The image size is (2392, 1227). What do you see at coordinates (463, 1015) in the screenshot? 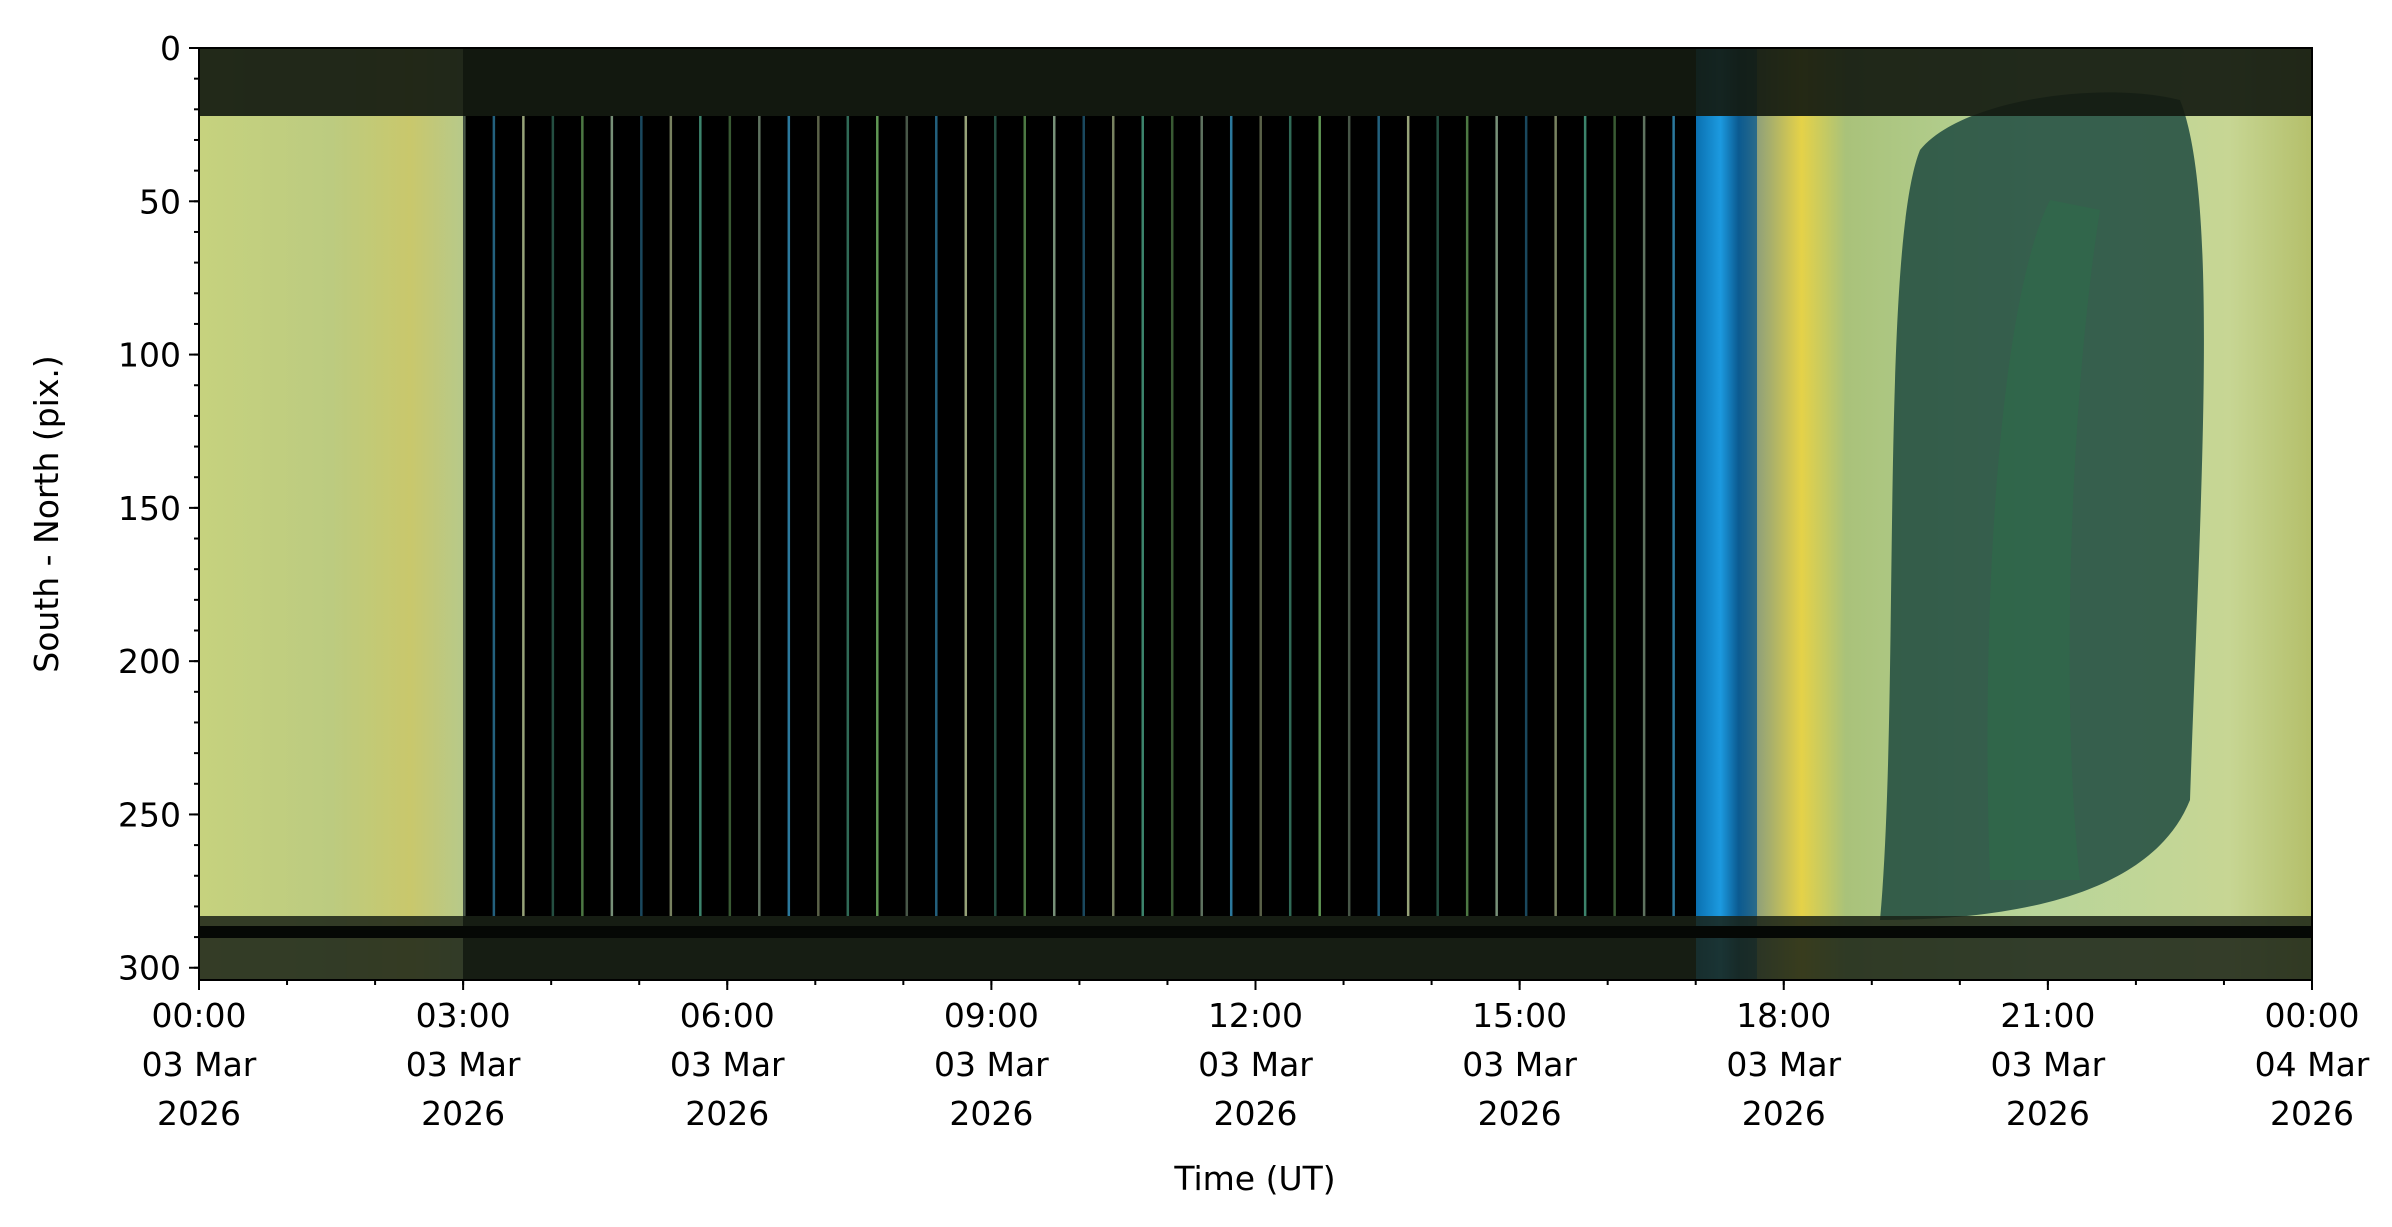
I see `x-tick-label: 03:00` at bounding box center [463, 1015].